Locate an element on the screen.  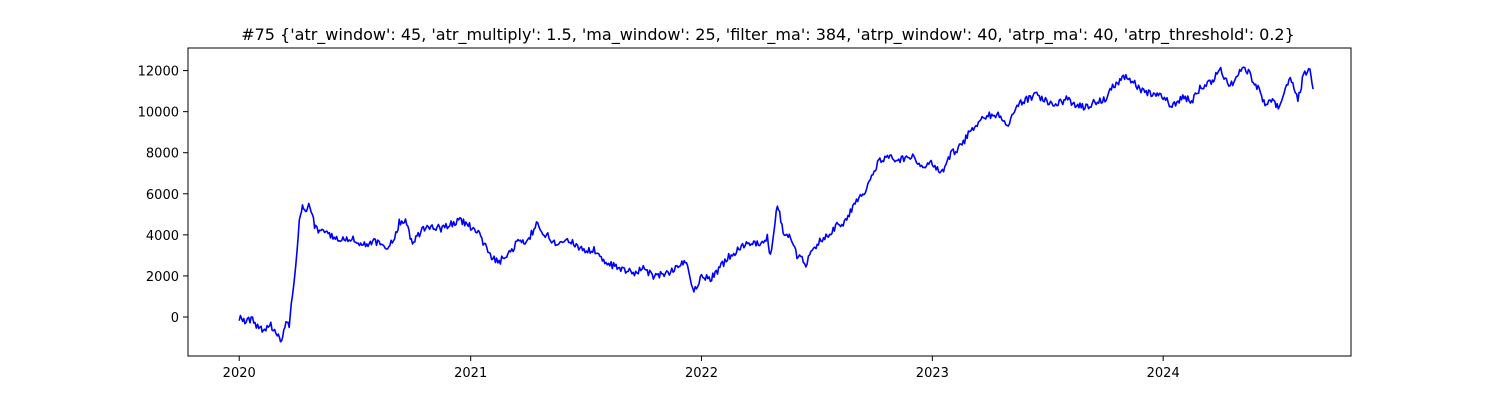
x-tick-label: 2020 is located at coordinates (239, 373).